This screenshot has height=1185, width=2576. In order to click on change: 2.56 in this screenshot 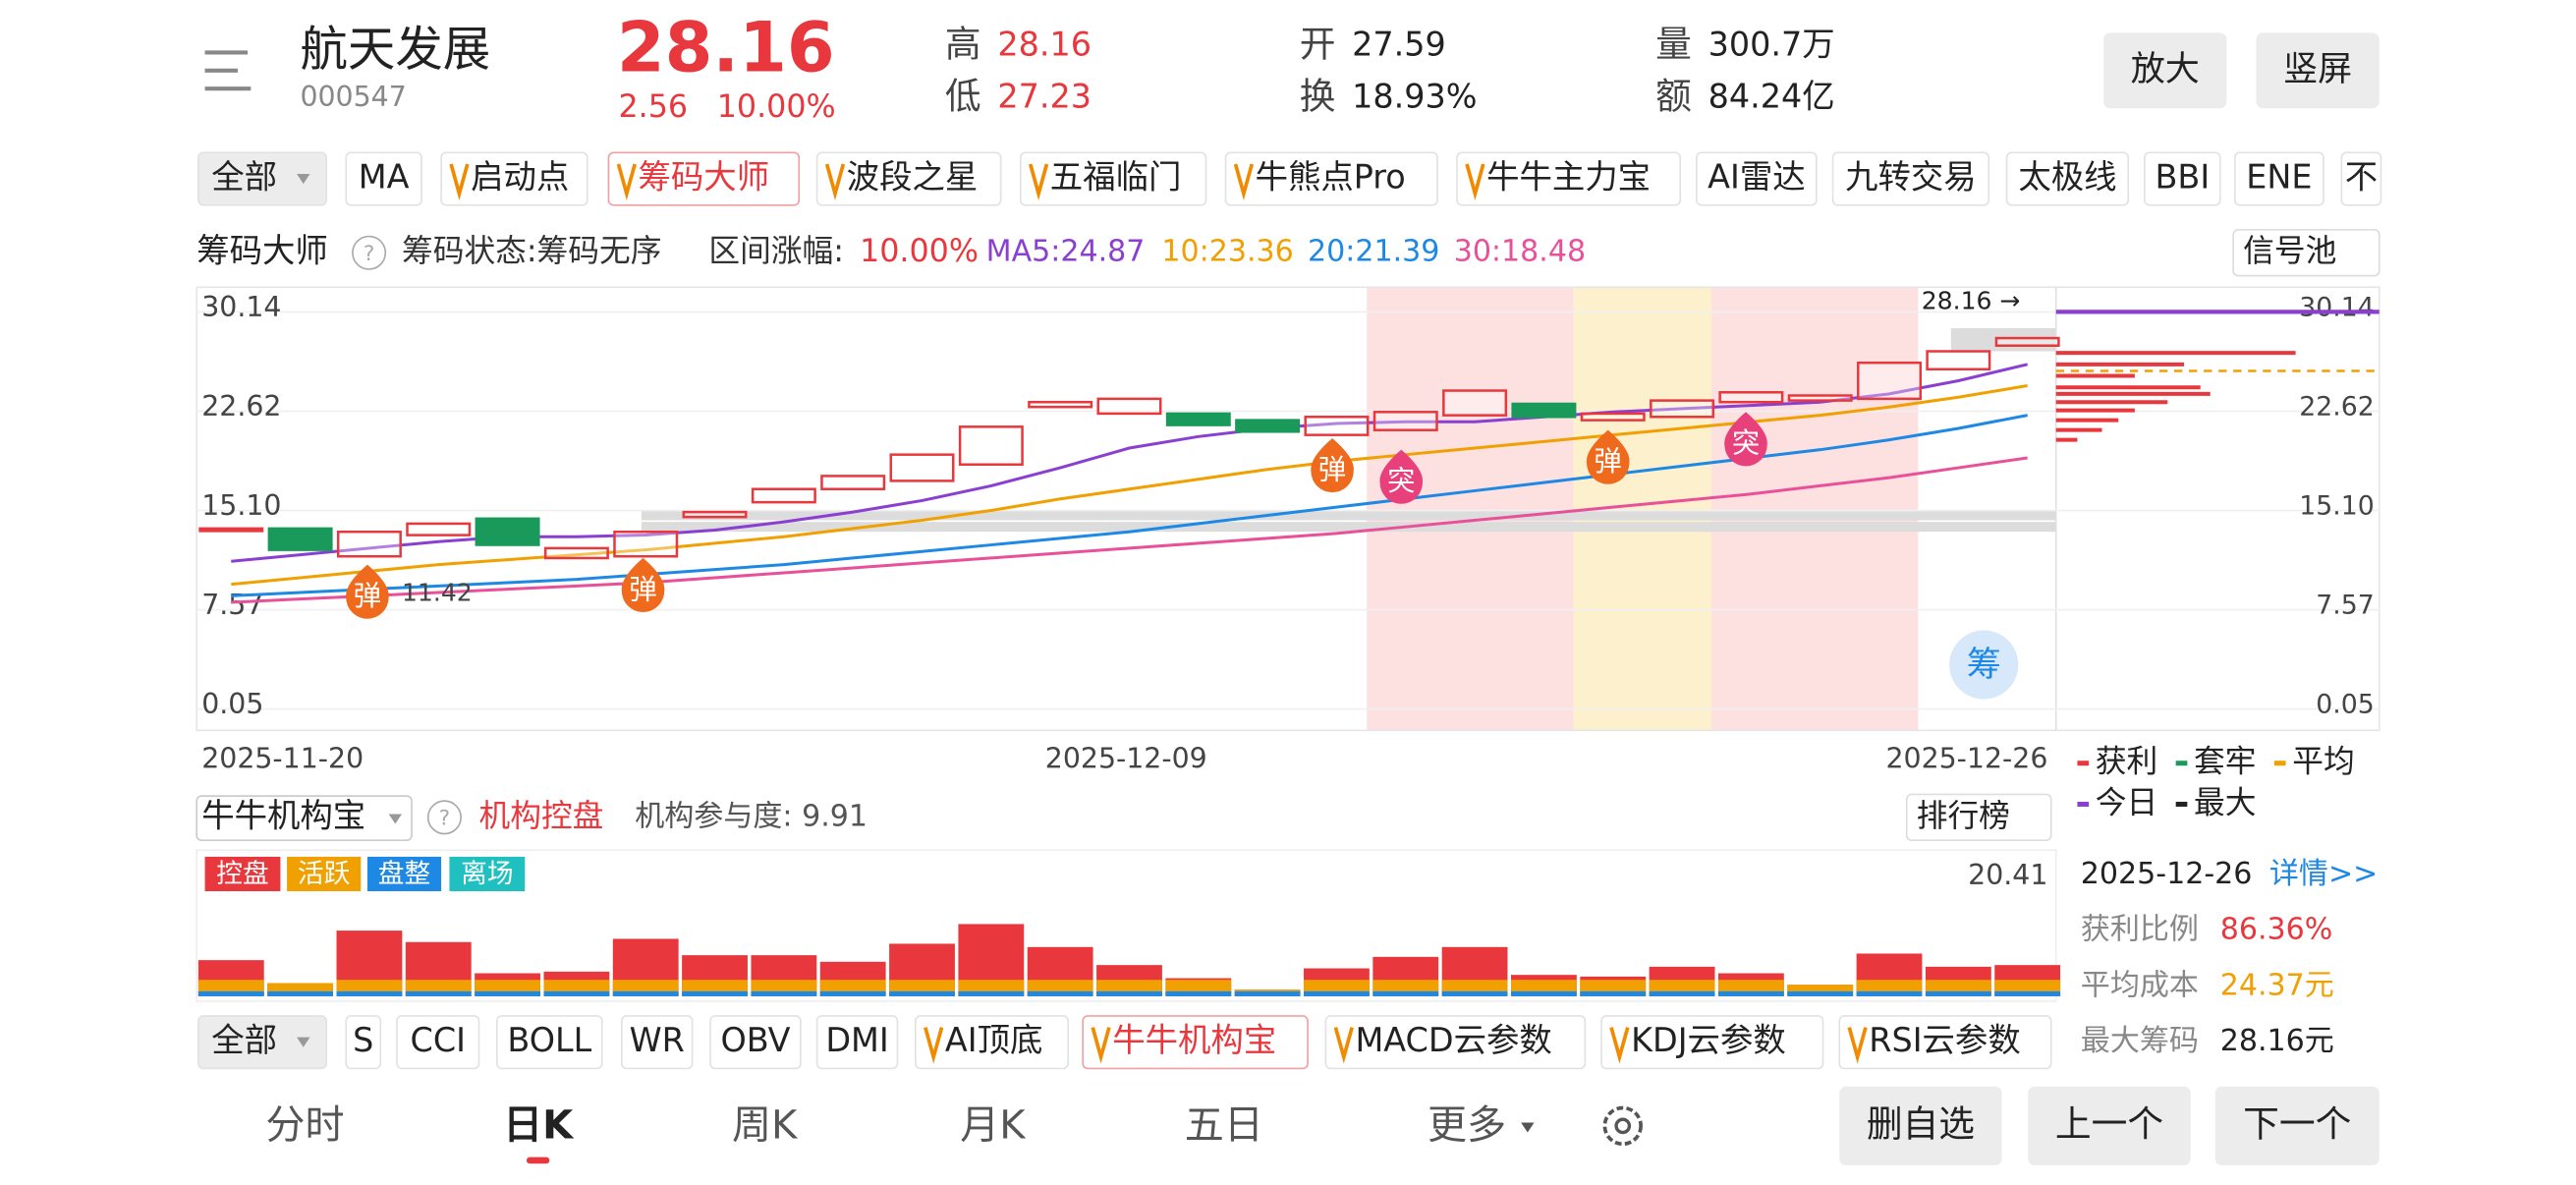, I will do `click(653, 107)`.